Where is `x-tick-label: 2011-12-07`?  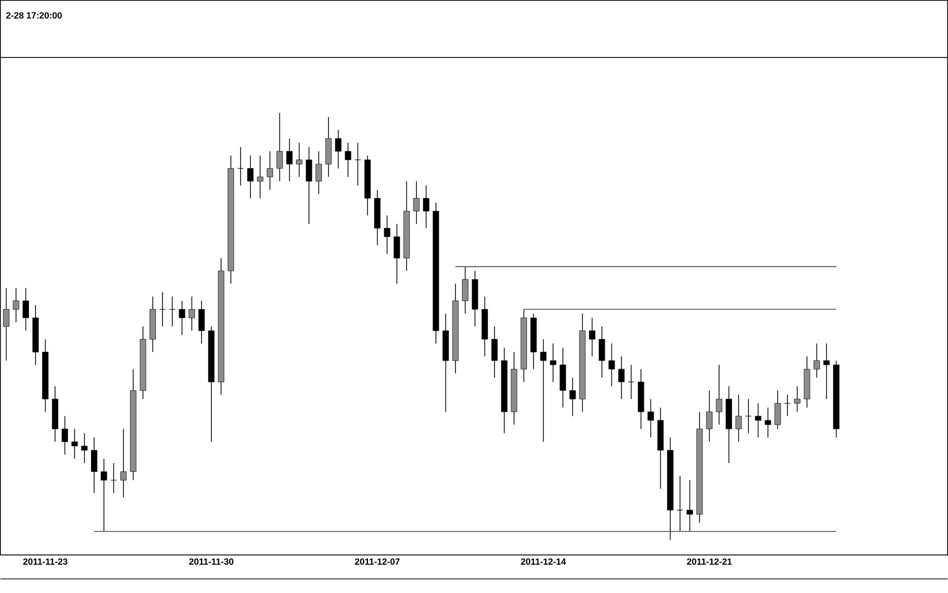
x-tick-label: 2011-12-07 is located at coordinates (377, 561).